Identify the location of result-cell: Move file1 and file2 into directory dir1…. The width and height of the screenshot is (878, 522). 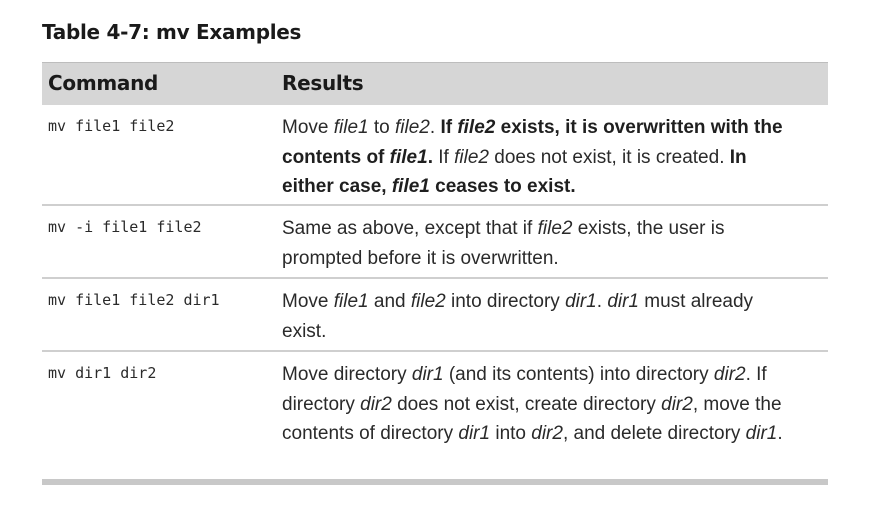
(542, 316).